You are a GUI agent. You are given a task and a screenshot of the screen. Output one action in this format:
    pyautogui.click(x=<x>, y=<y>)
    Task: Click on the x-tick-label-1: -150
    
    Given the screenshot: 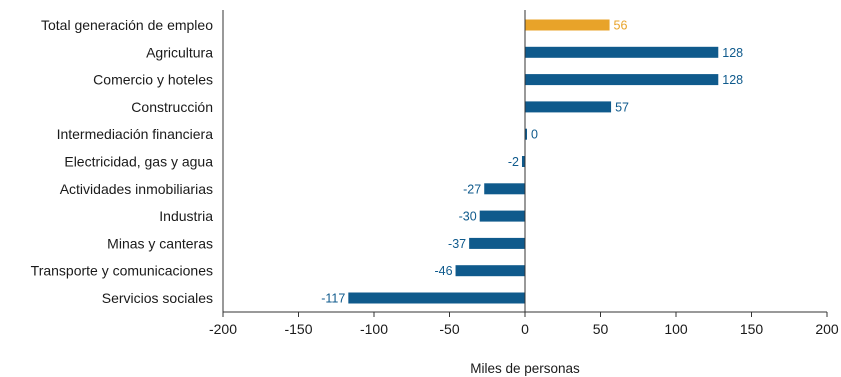 What is the action you would take?
    pyautogui.click(x=298, y=329)
    